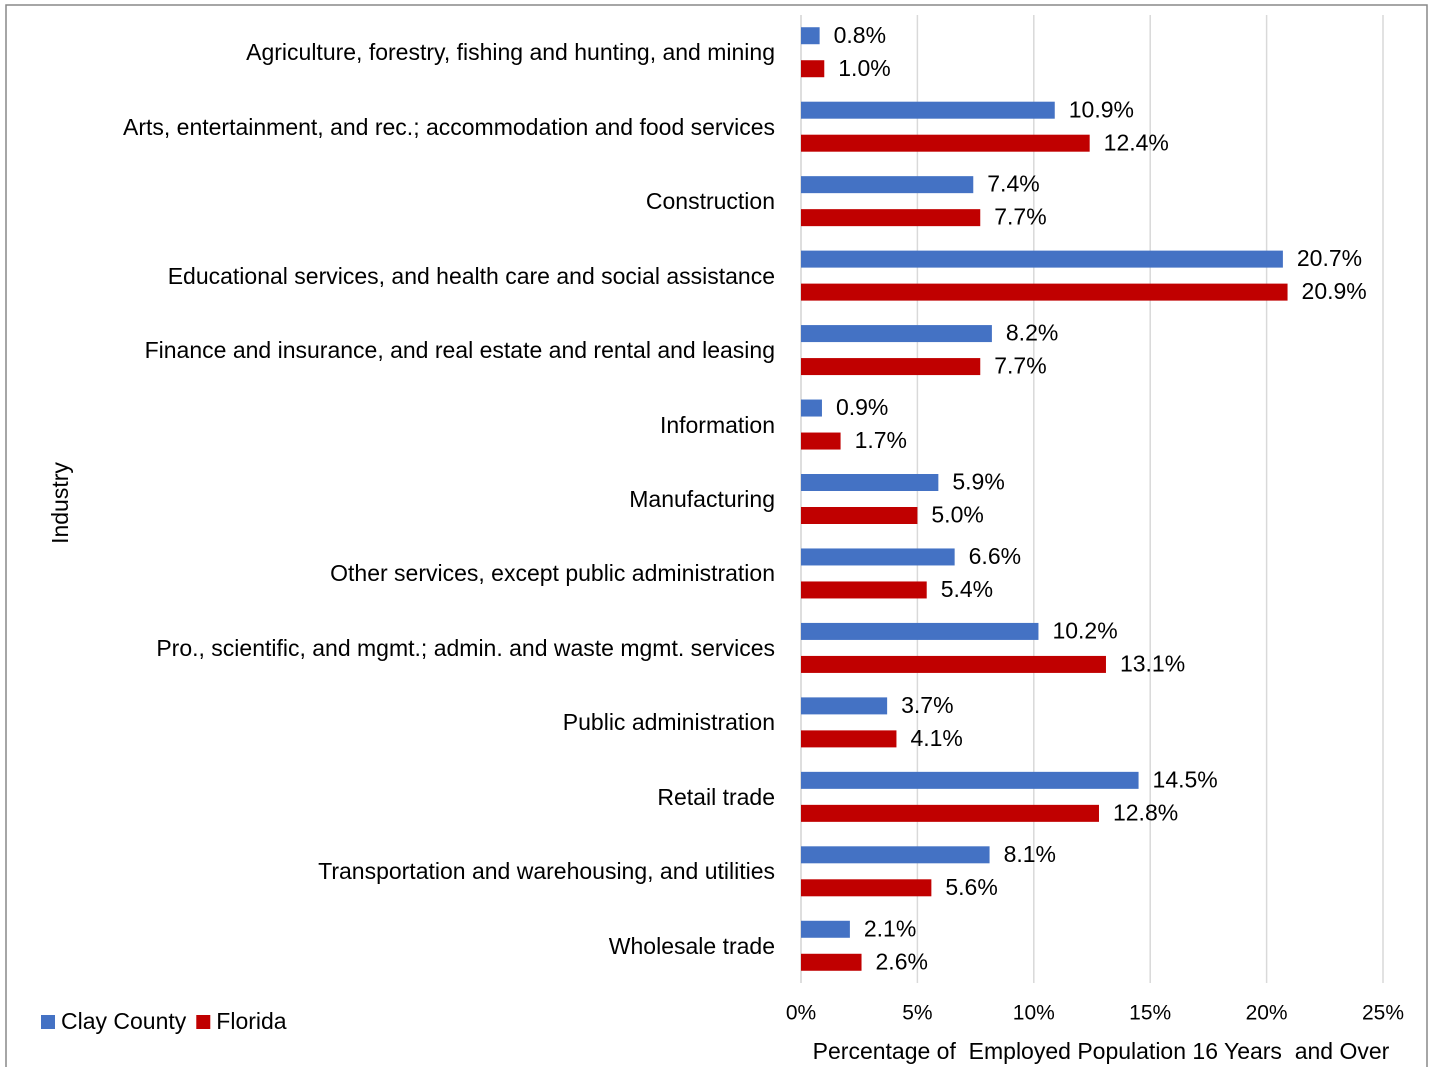  Describe the element at coordinates (124, 1021) in the screenshot. I see `legend-label: Clay County` at that location.